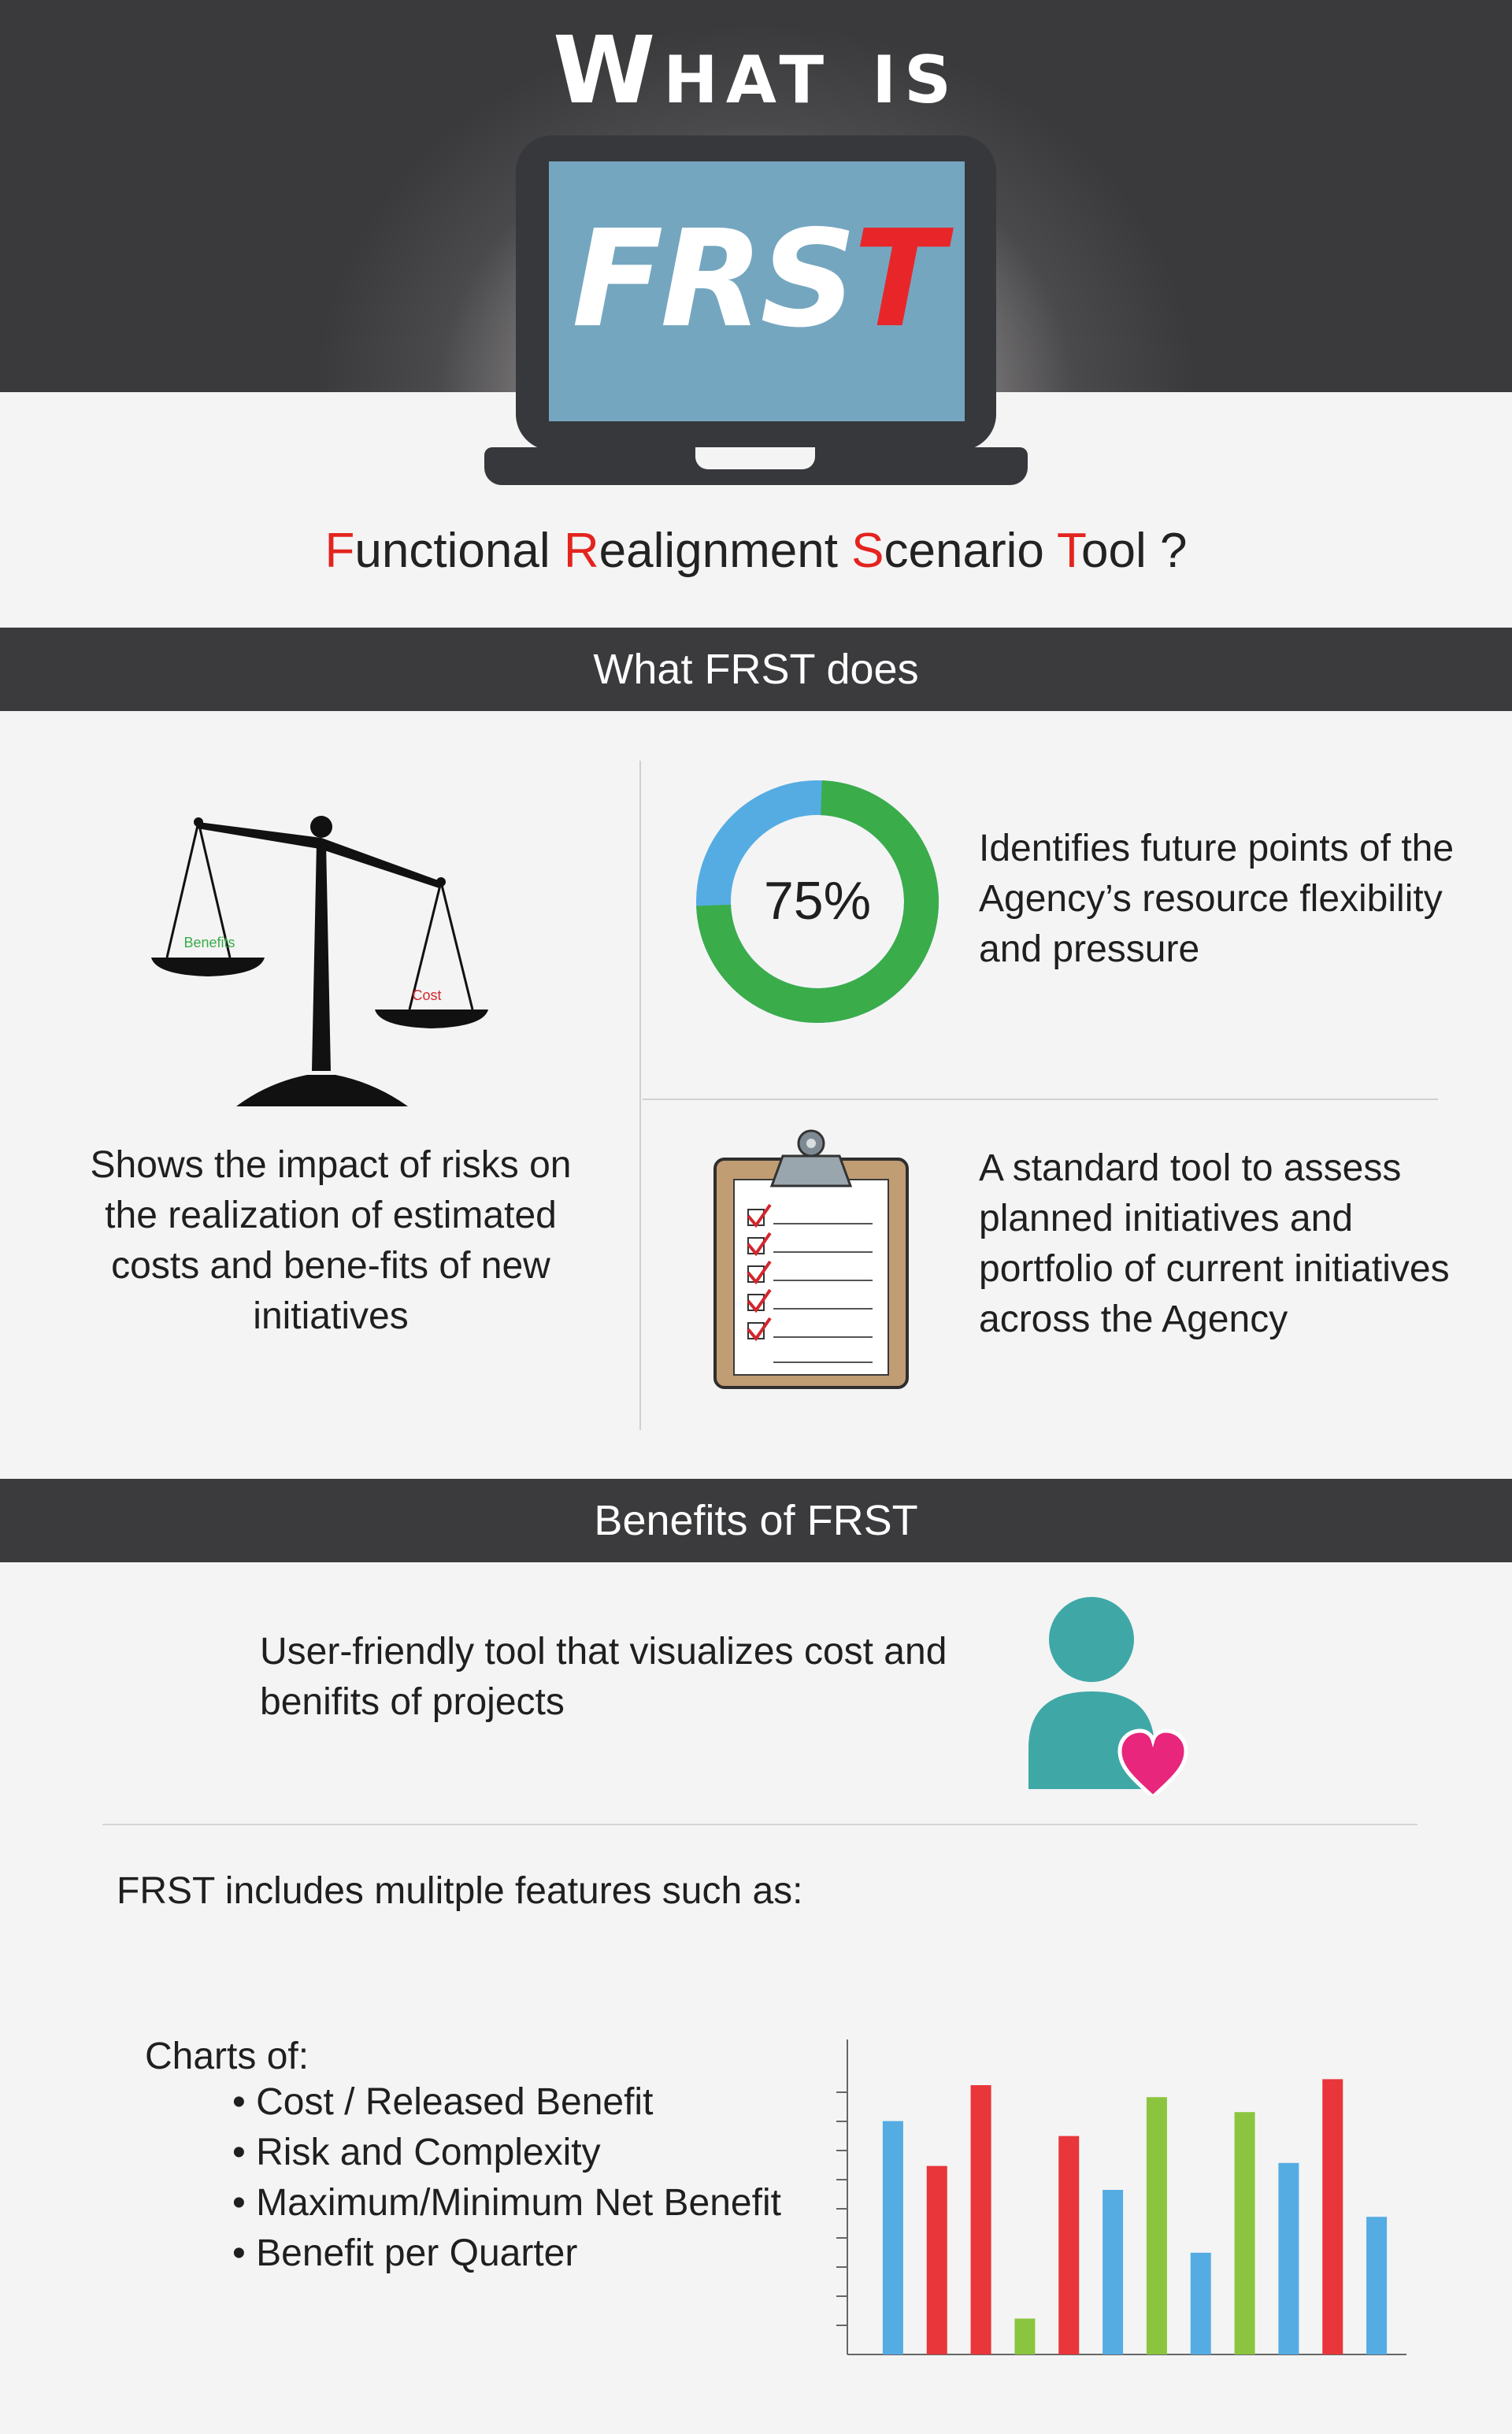 This screenshot has height=2434, width=1512. I want to click on subtitle-word: ool ?, so click(1134, 551).